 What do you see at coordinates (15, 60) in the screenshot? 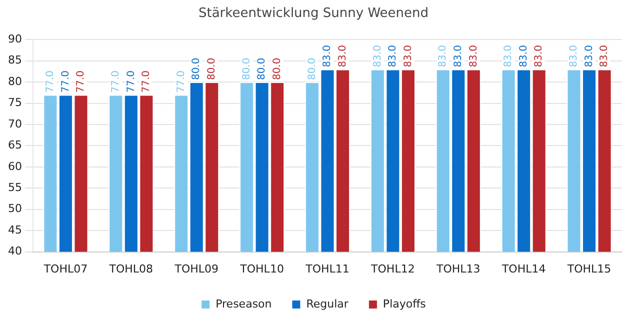
I see `y-tick-label: 85` at bounding box center [15, 60].